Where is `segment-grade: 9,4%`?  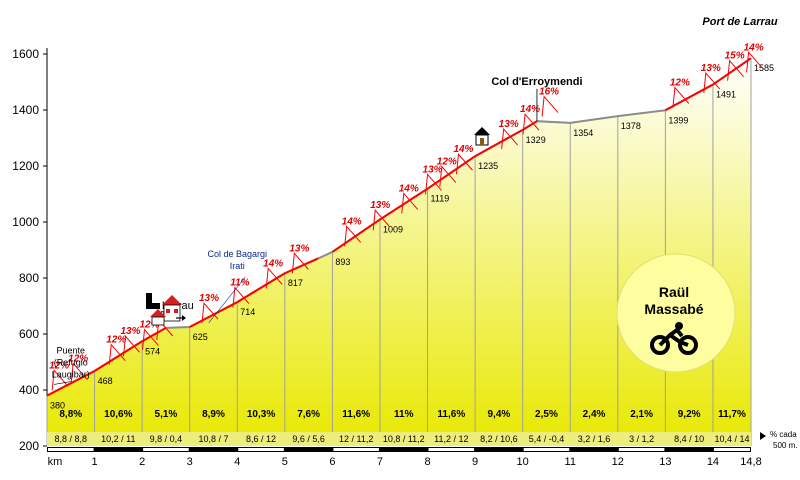
segment-grade: 9,4% is located at coordinates (498, 414).